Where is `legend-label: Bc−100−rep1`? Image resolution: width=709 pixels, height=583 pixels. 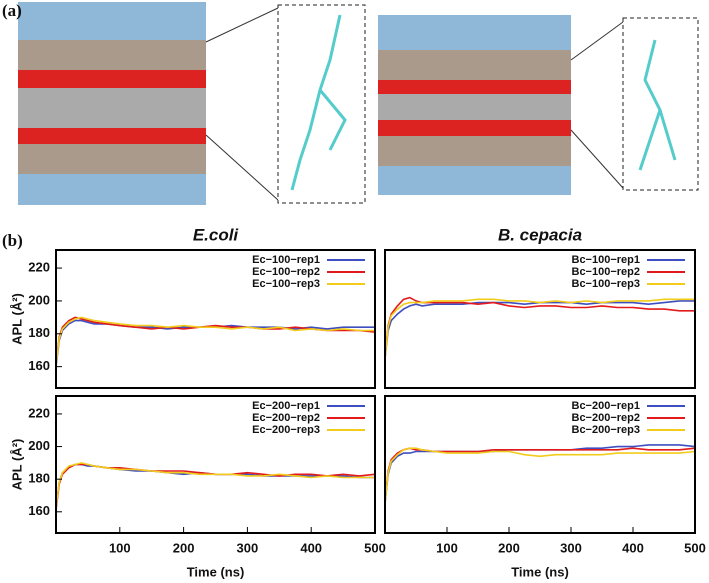
legend-label: Bc−100−rep1 is located at coordinates (606, 260).